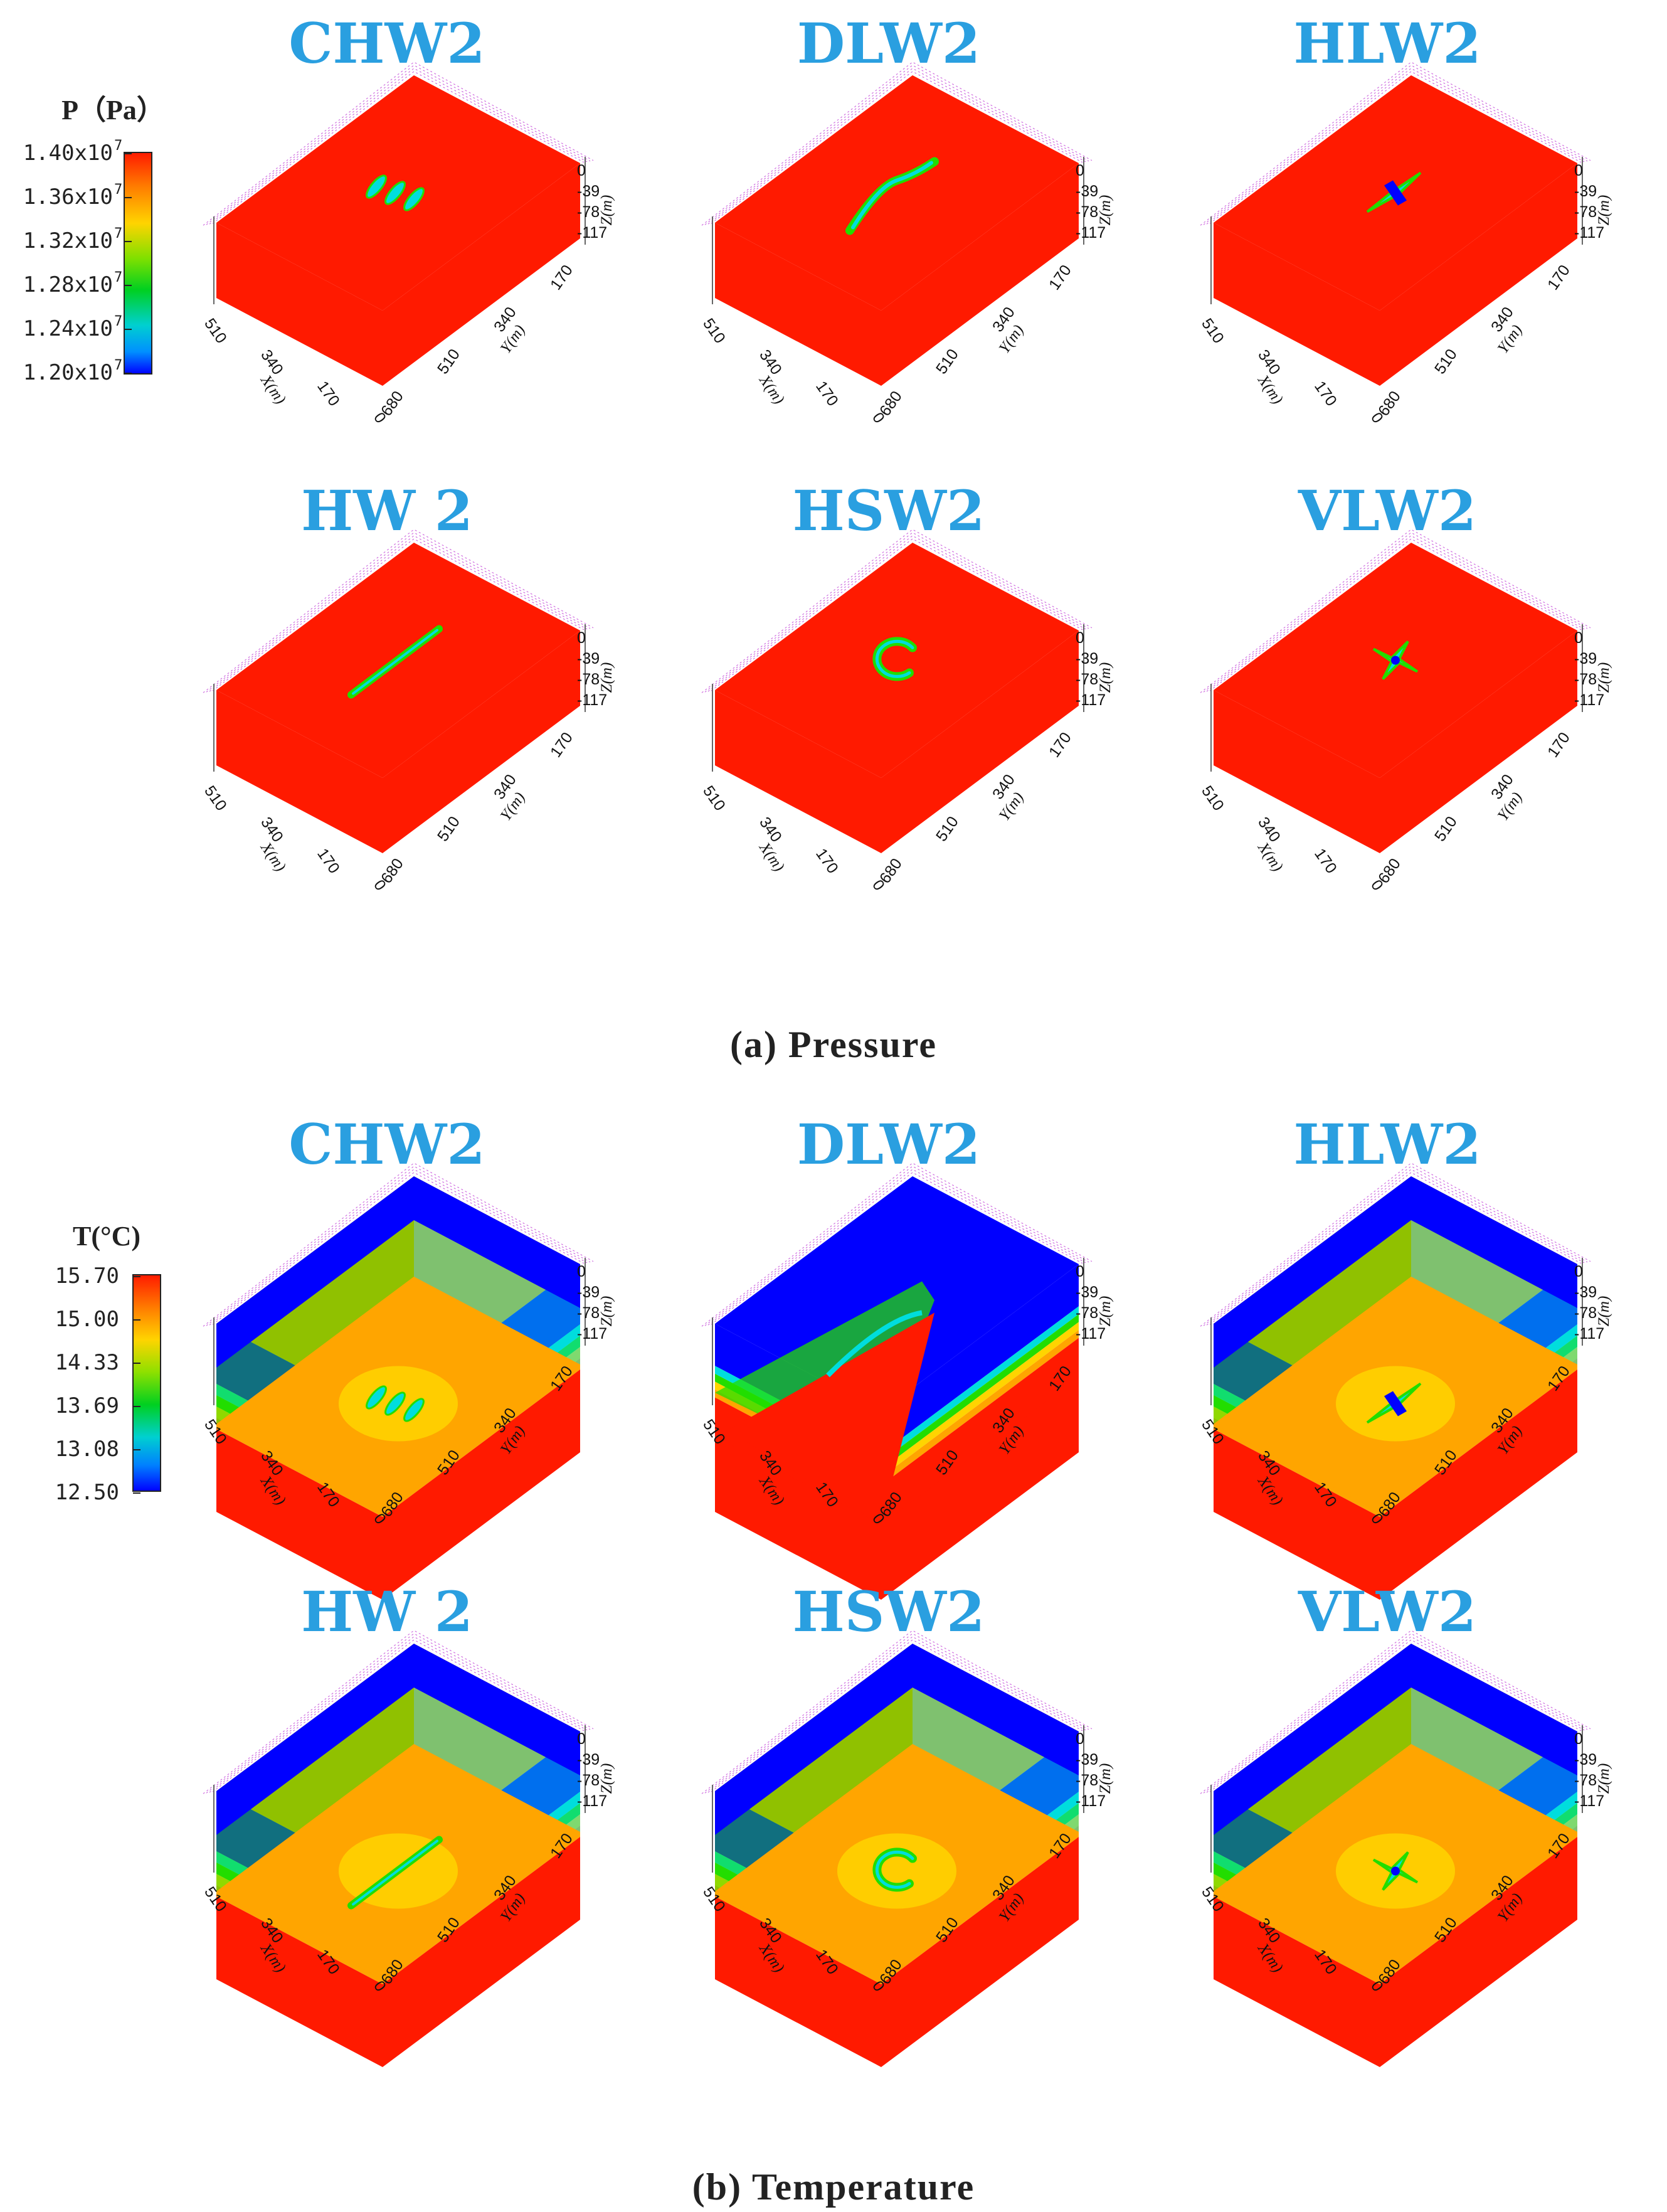  Describe the element at coordinates (896, 1871) in the screenshot. I see `temp-glow` at that location.